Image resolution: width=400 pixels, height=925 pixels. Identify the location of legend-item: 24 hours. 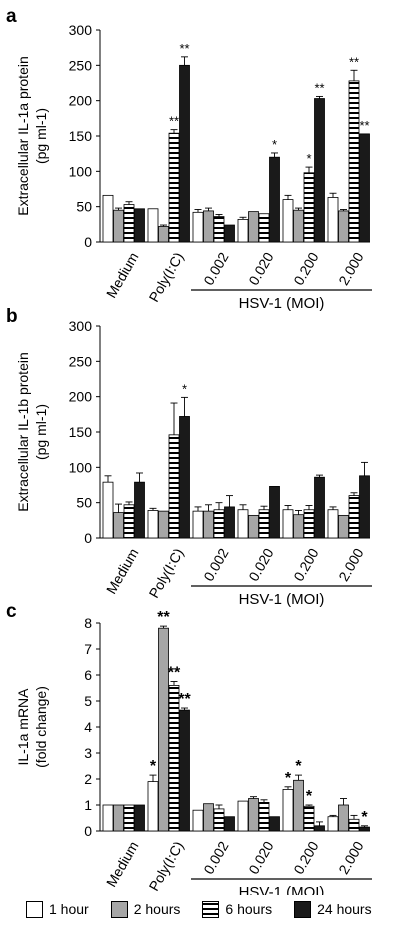
(333, 909).